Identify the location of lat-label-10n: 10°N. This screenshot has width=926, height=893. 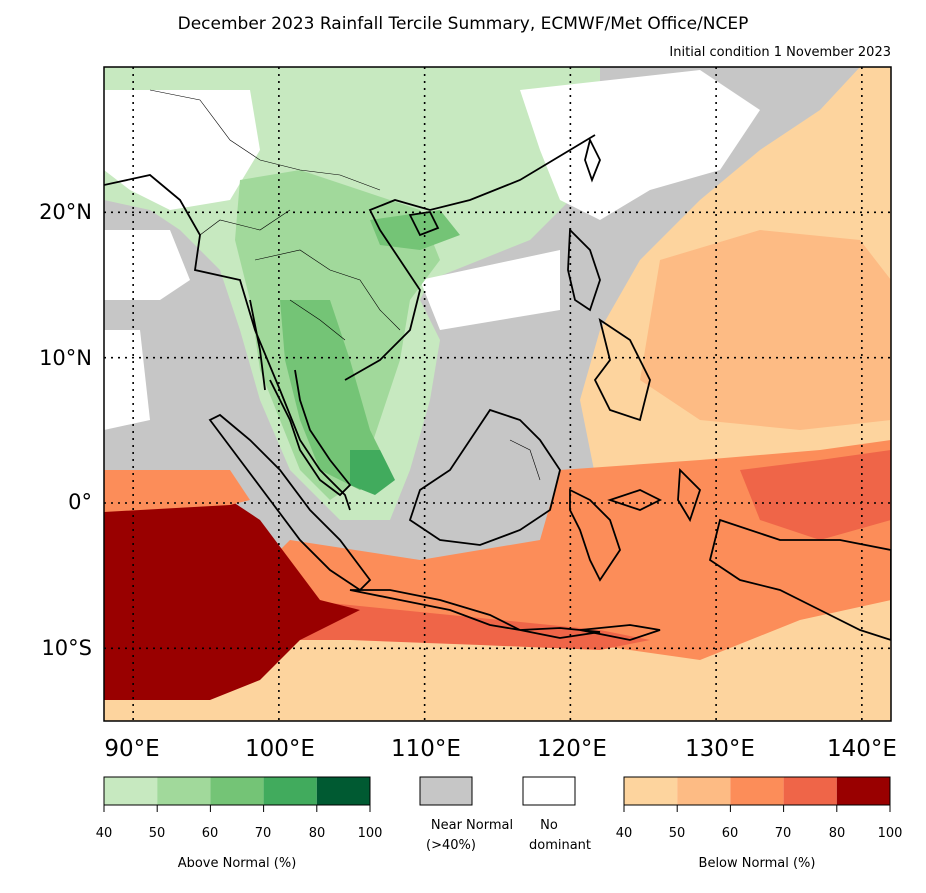
(65, 358).